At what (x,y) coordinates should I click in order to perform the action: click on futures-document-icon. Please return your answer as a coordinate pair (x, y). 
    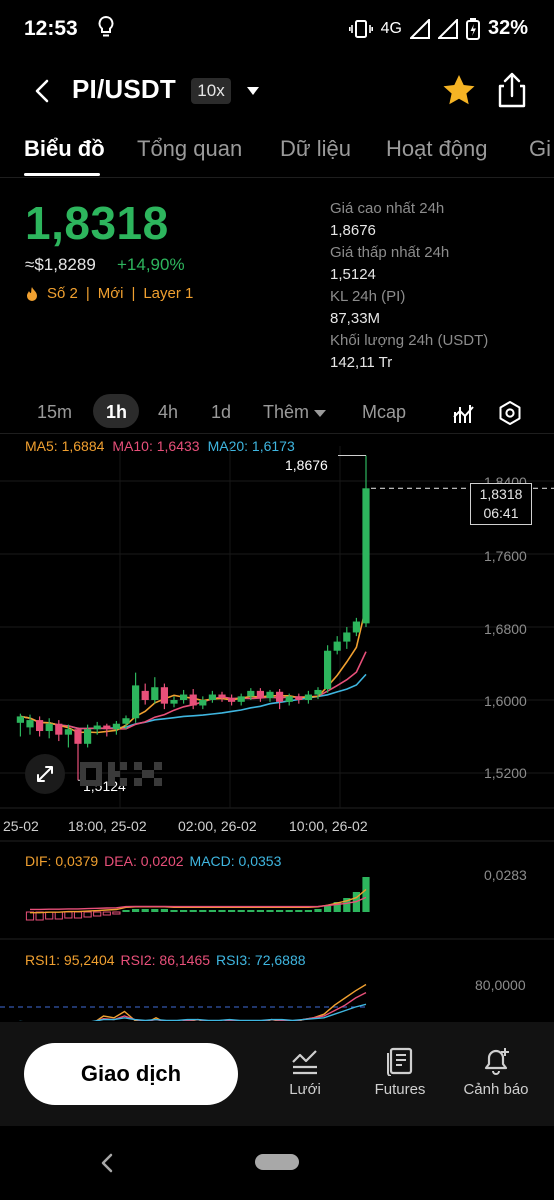
    Looking at the image, I should click on (400, 1061).